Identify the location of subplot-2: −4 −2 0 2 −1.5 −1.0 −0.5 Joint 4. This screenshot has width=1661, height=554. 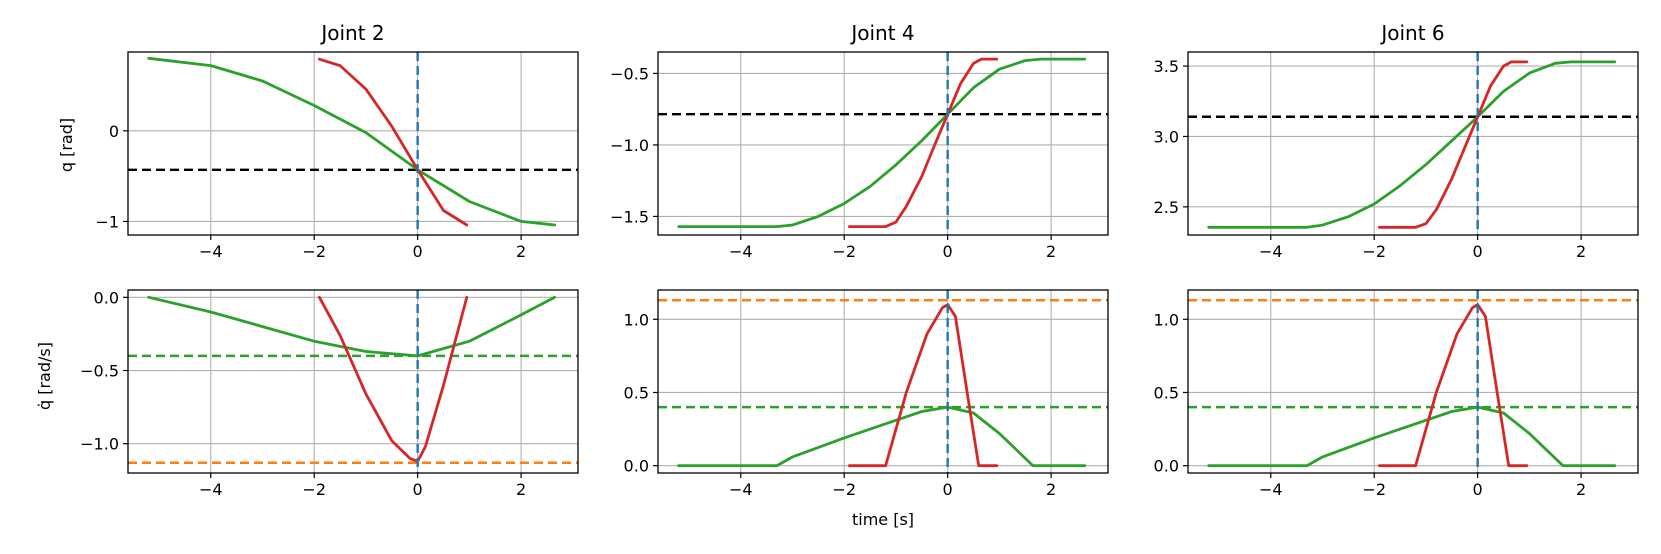
(859, 141).